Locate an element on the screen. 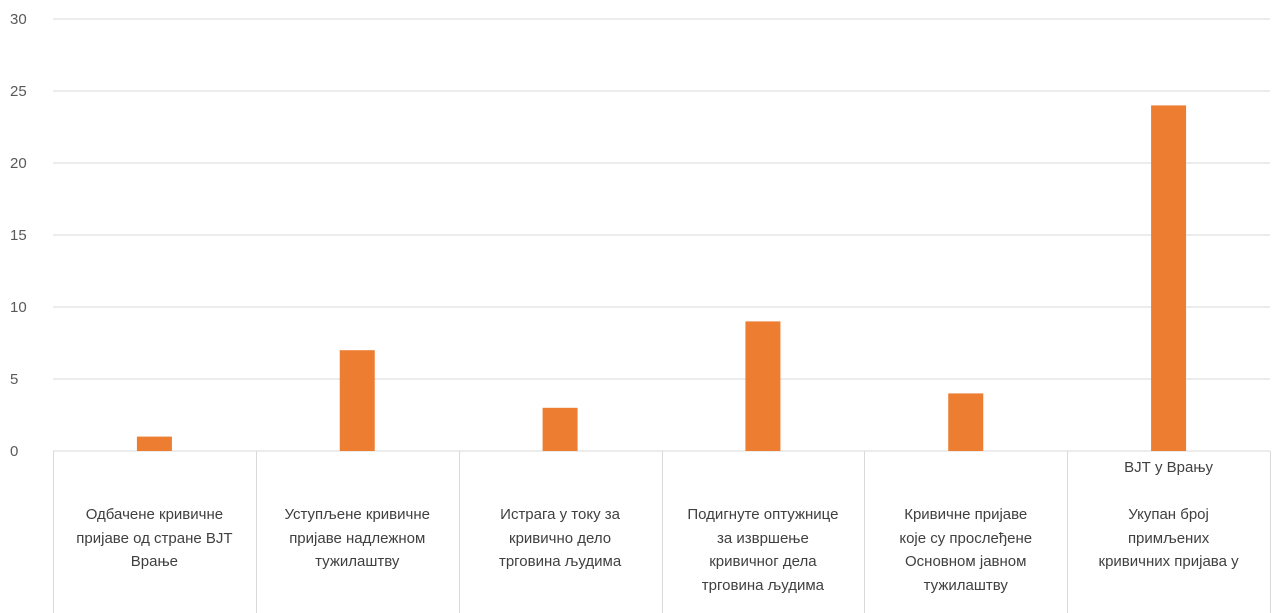 This screenshot has height=613, width=1279. y-tick-label: 30 is located at coordinates (18, 19).